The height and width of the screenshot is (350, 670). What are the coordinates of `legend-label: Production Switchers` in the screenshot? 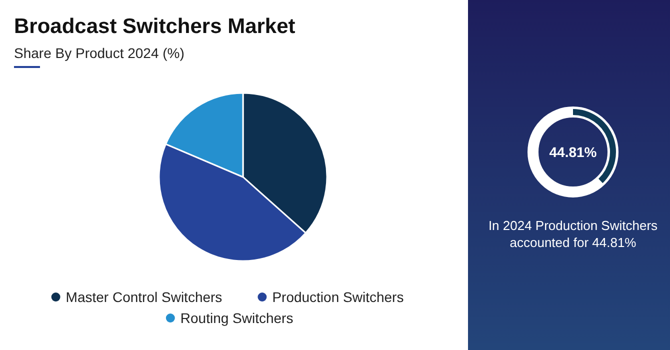 It's located at (338, 297).